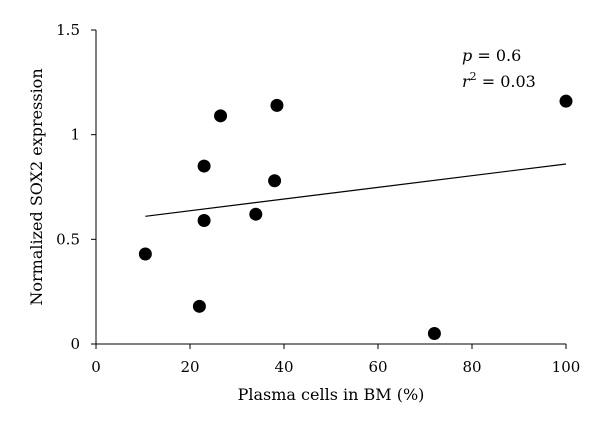  What do you see at coordinates (496, 55) in the screenshot?
I see `p-value: = 0.6` at bounding box center [496, 55].